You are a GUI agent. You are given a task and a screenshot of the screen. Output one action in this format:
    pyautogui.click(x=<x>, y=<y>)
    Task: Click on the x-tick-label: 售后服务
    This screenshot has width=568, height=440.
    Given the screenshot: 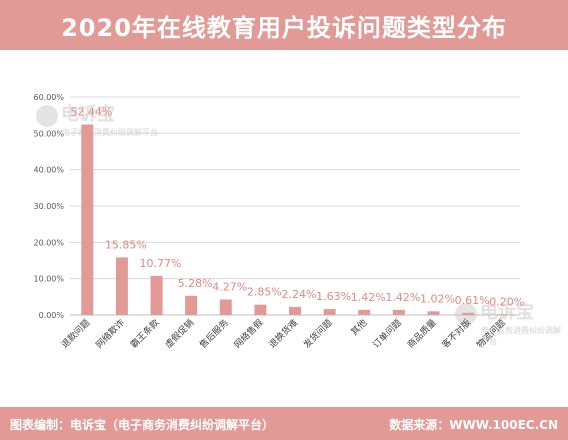 What is the action you would take?
    pyautogui.click(x=214, y=334)
    